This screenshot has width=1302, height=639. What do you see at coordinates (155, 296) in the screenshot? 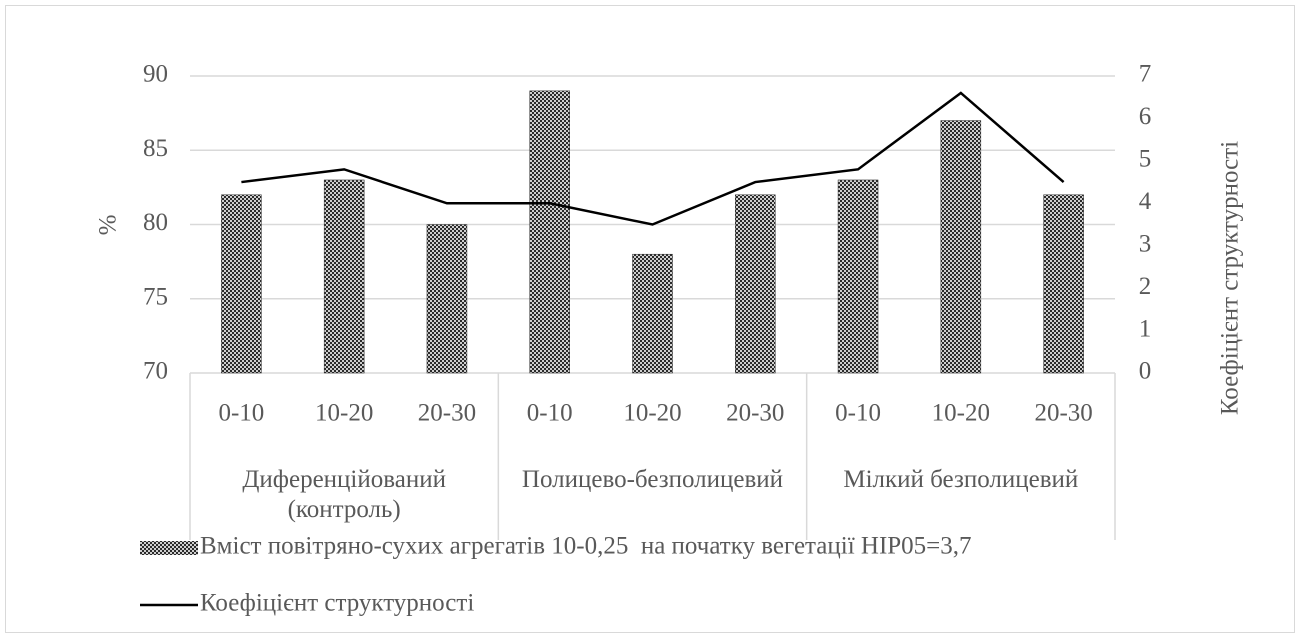
I see `y-tick-label: 75` at bounding box center [155, 296].